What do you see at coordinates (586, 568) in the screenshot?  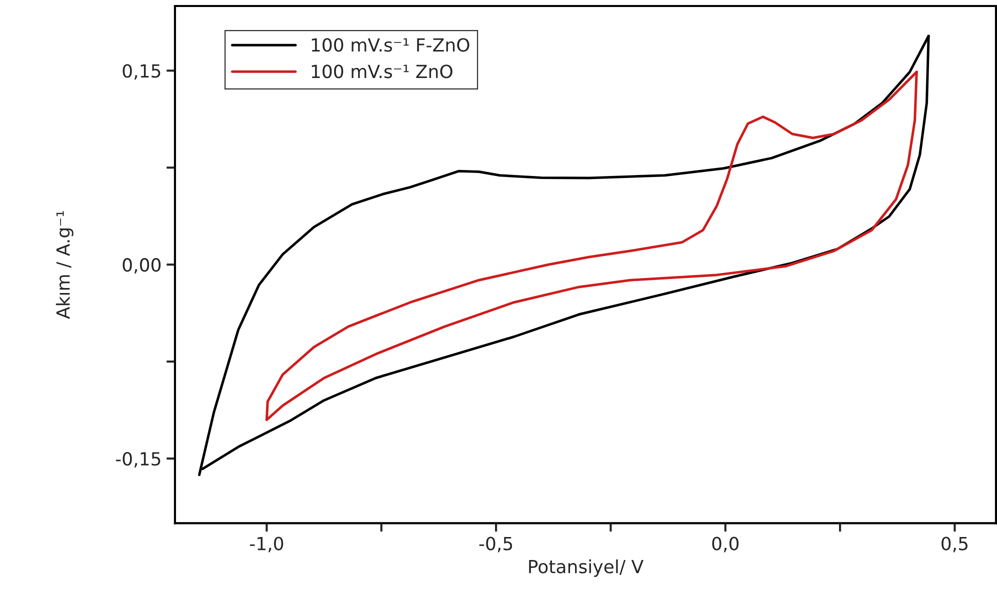 I see `x-axis-title: Potansiyel/ V` at bounding box center [586, 568].